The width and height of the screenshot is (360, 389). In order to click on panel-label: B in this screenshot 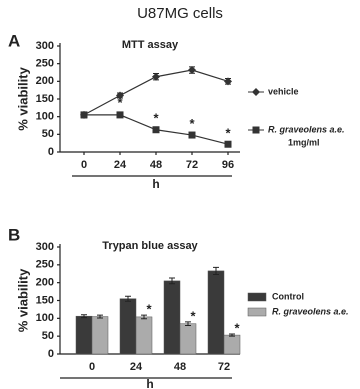, I will do `click(14, 234)`.